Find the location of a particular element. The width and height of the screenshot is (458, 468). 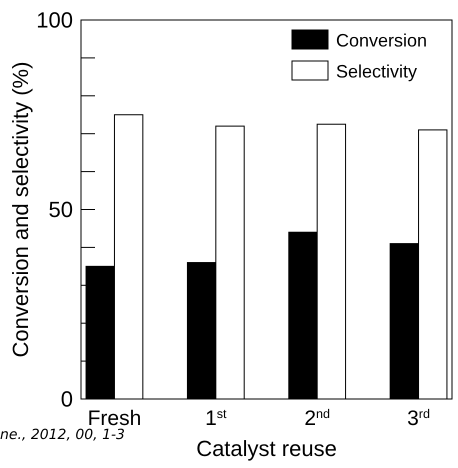

x-tick-label: 2$^{nd}$ is located at coordinates (317, 418).